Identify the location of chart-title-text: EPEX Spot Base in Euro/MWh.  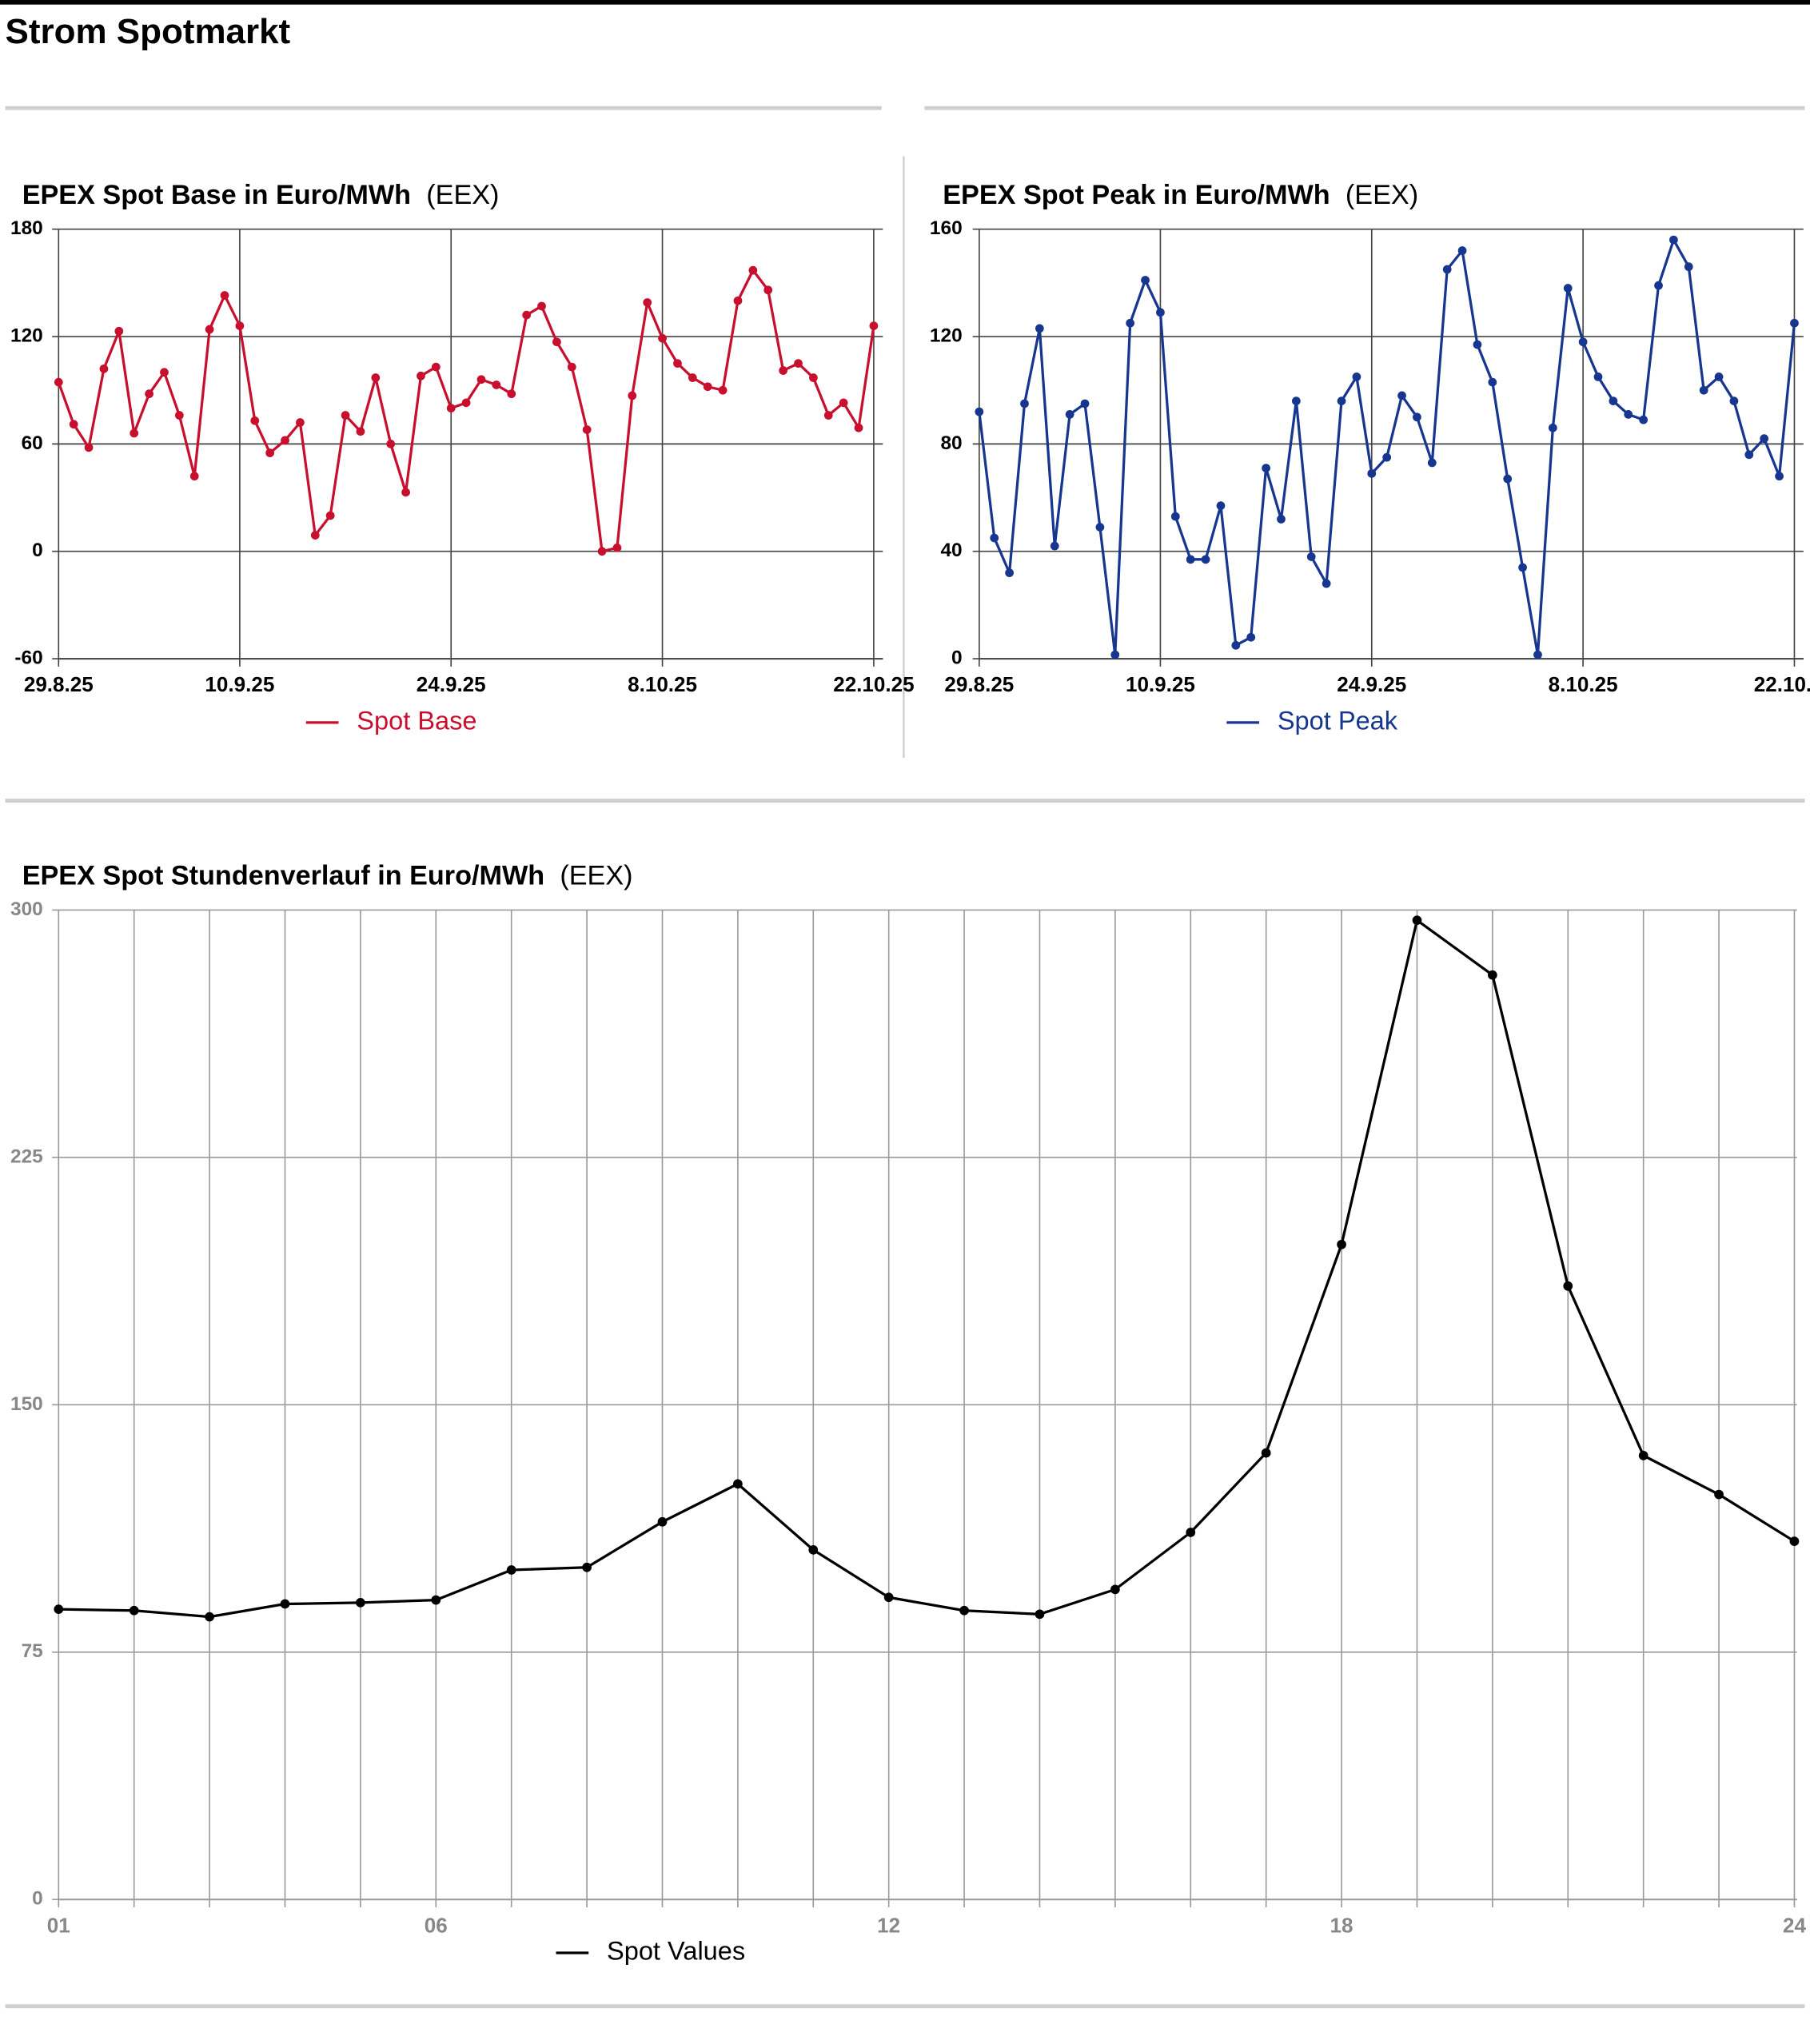
(216, 195).